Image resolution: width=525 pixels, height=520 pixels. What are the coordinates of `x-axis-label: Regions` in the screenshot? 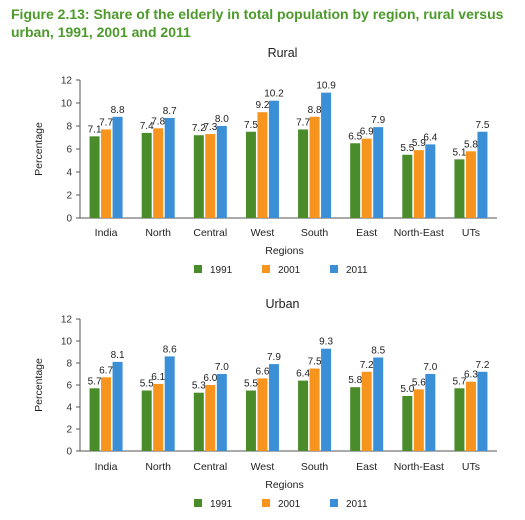 It's located at (284, 251).